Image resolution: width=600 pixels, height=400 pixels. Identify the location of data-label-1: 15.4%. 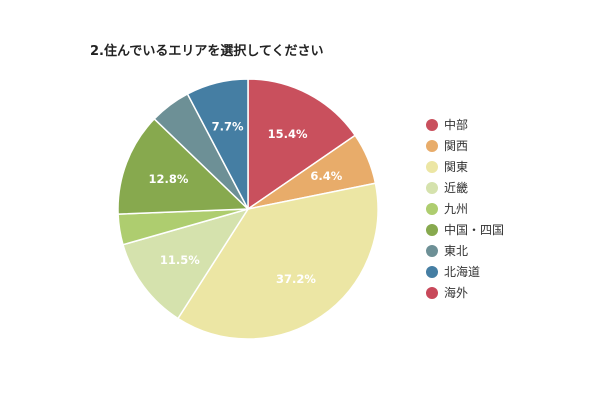
(288, 134).